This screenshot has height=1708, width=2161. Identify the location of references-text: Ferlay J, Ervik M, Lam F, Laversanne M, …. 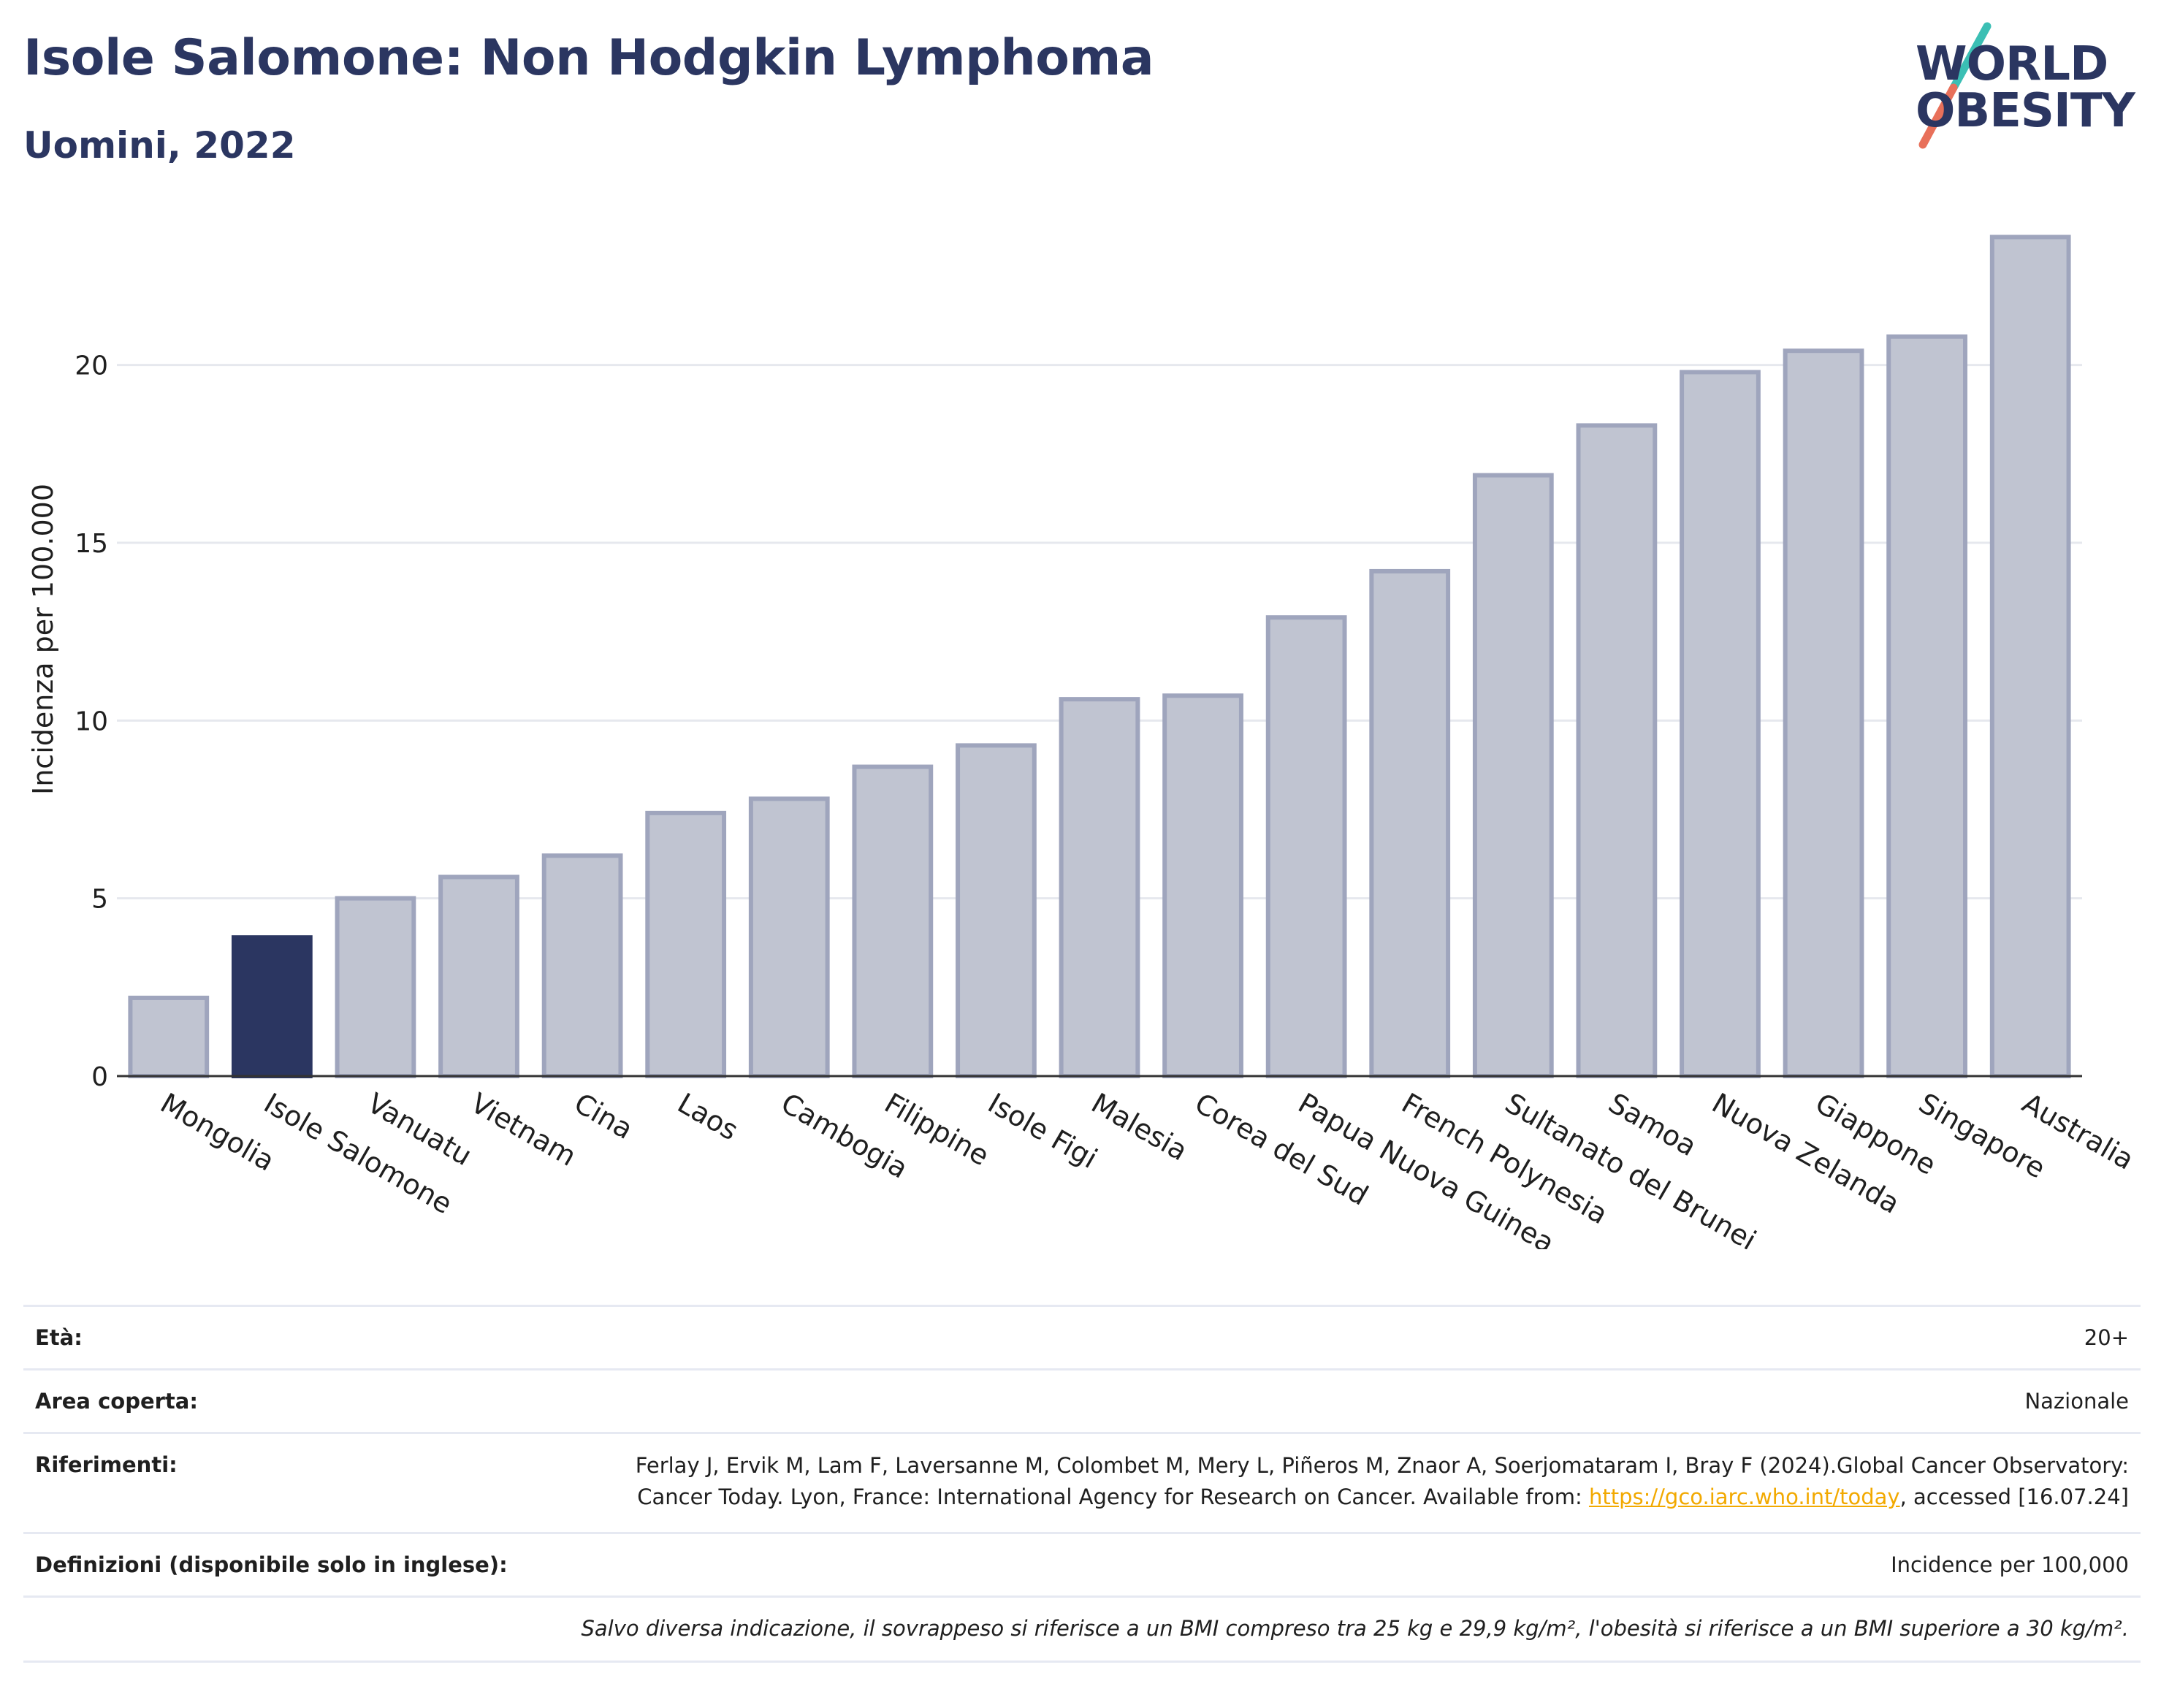
(1382, 1481).